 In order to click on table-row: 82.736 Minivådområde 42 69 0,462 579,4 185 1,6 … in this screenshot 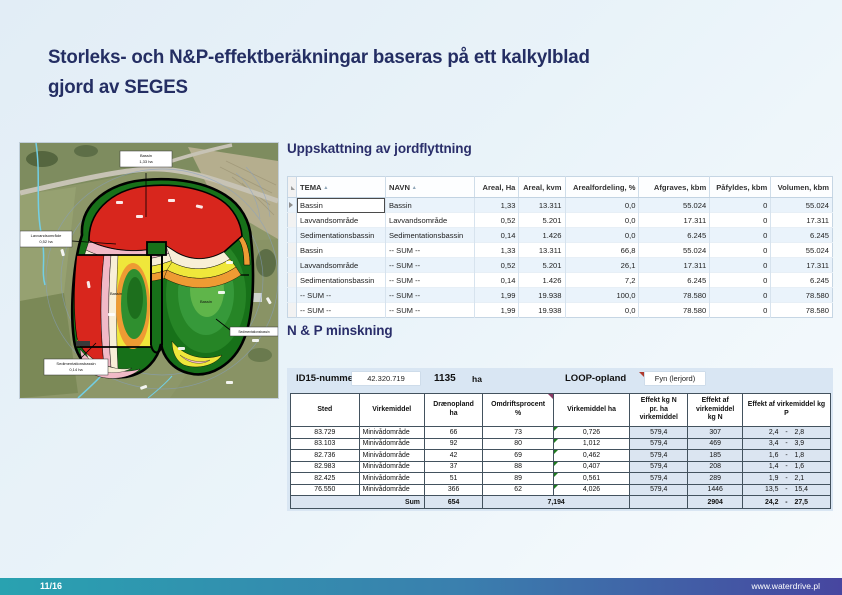, I will do `click(561, 455)`.